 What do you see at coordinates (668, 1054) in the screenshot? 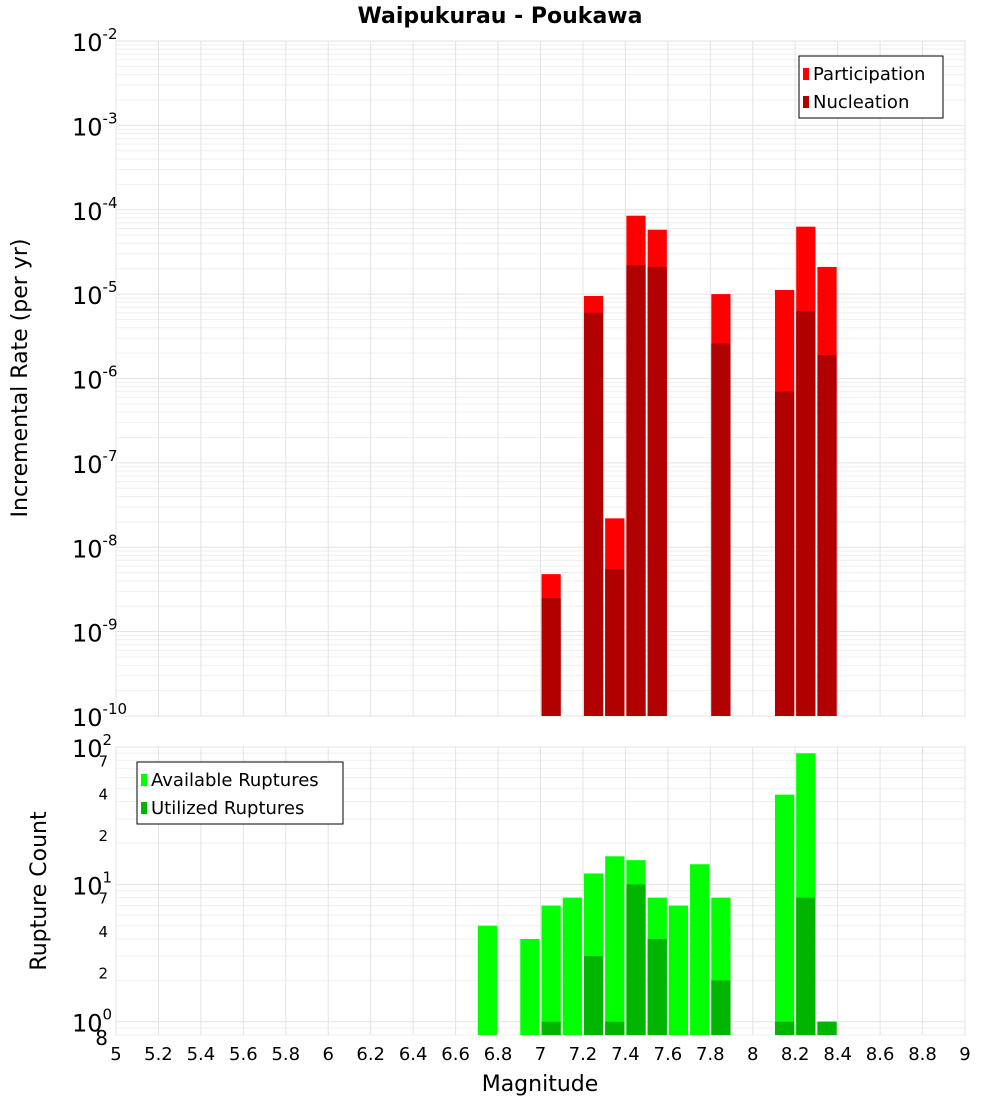
I see `x-tick-label: 7.6` at bounding box center [668, 1054].